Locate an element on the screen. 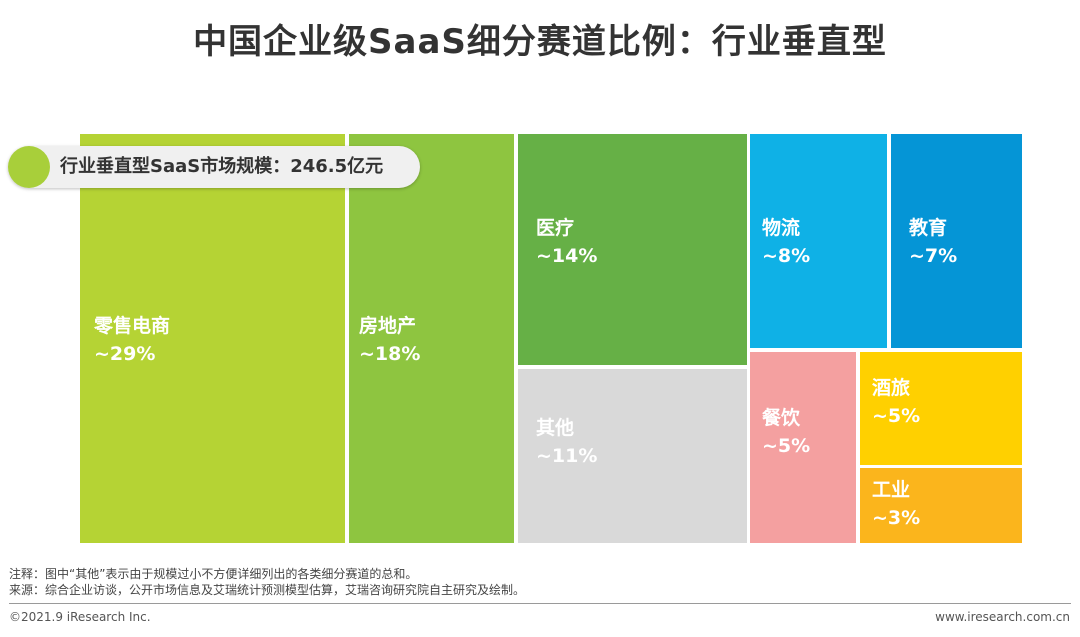 This screenshot has width=1080, height=637. treemap-cell-name: 其他 is located at coordinates (555, 428).